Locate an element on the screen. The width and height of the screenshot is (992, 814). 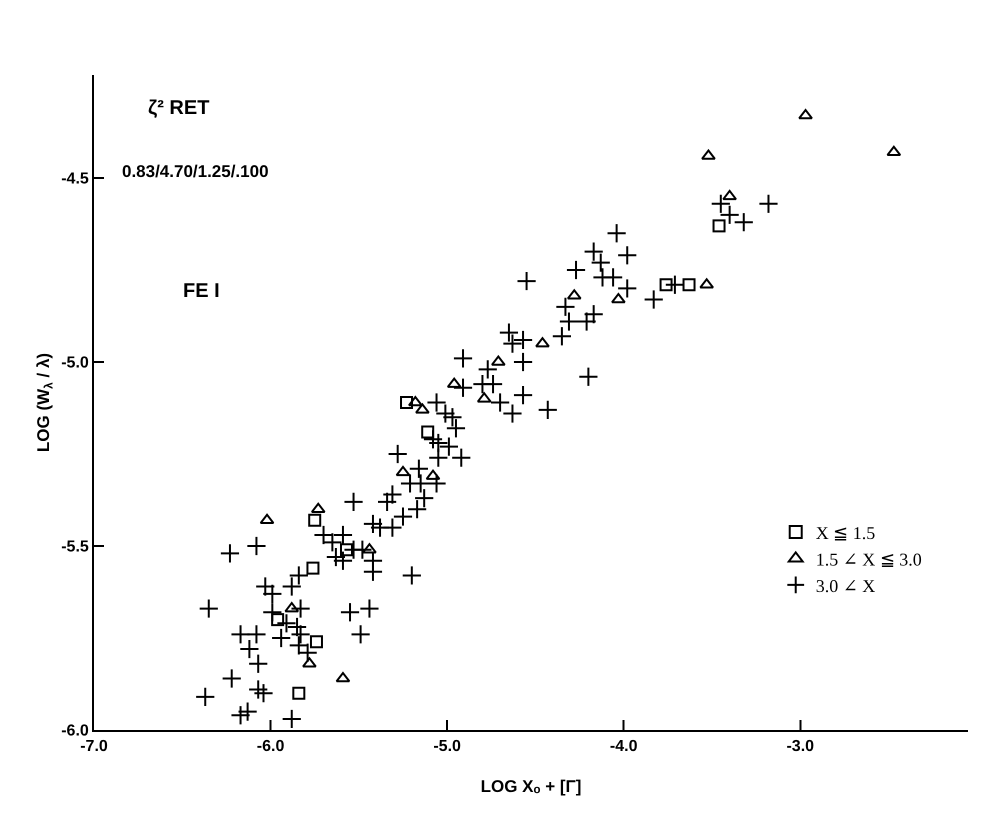
x-tick-label: -7.0 is located at coordinates (94, 747).